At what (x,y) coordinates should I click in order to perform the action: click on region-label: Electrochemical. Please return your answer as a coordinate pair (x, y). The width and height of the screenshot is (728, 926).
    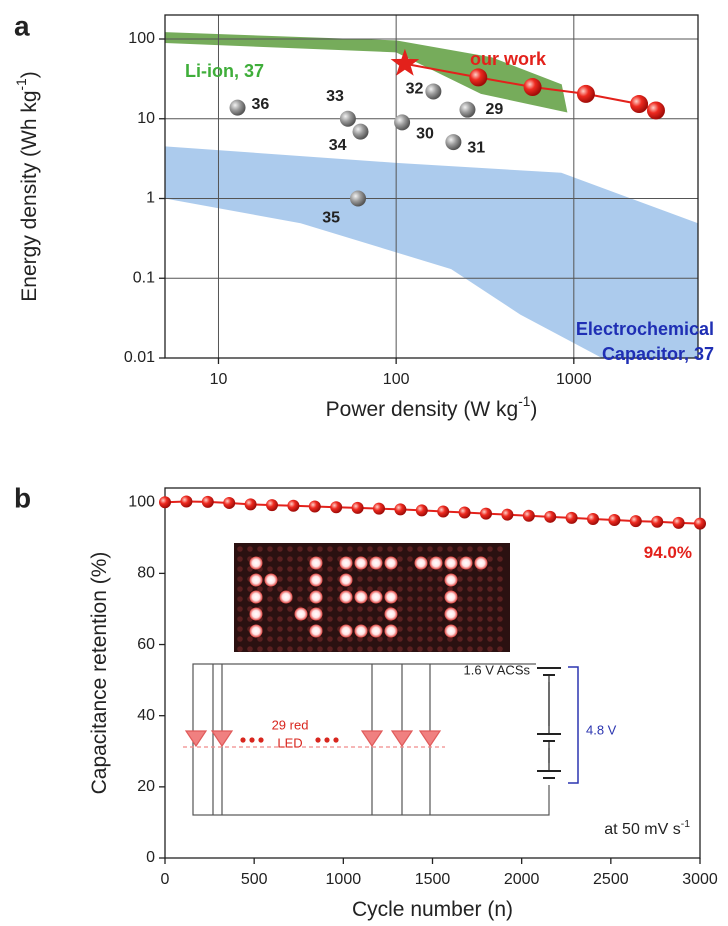
    Looking at the image, I should click on (645, 329).